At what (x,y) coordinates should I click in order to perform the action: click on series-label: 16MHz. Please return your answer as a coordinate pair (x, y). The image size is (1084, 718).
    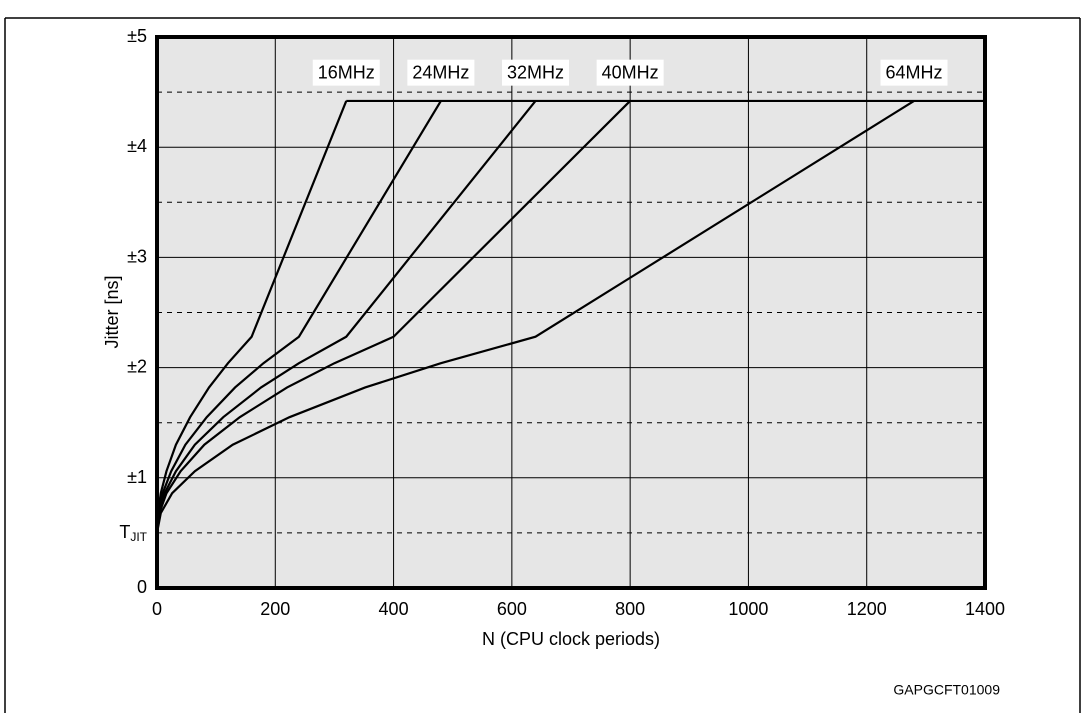
    Looking at the image, I should click on (346, 73).